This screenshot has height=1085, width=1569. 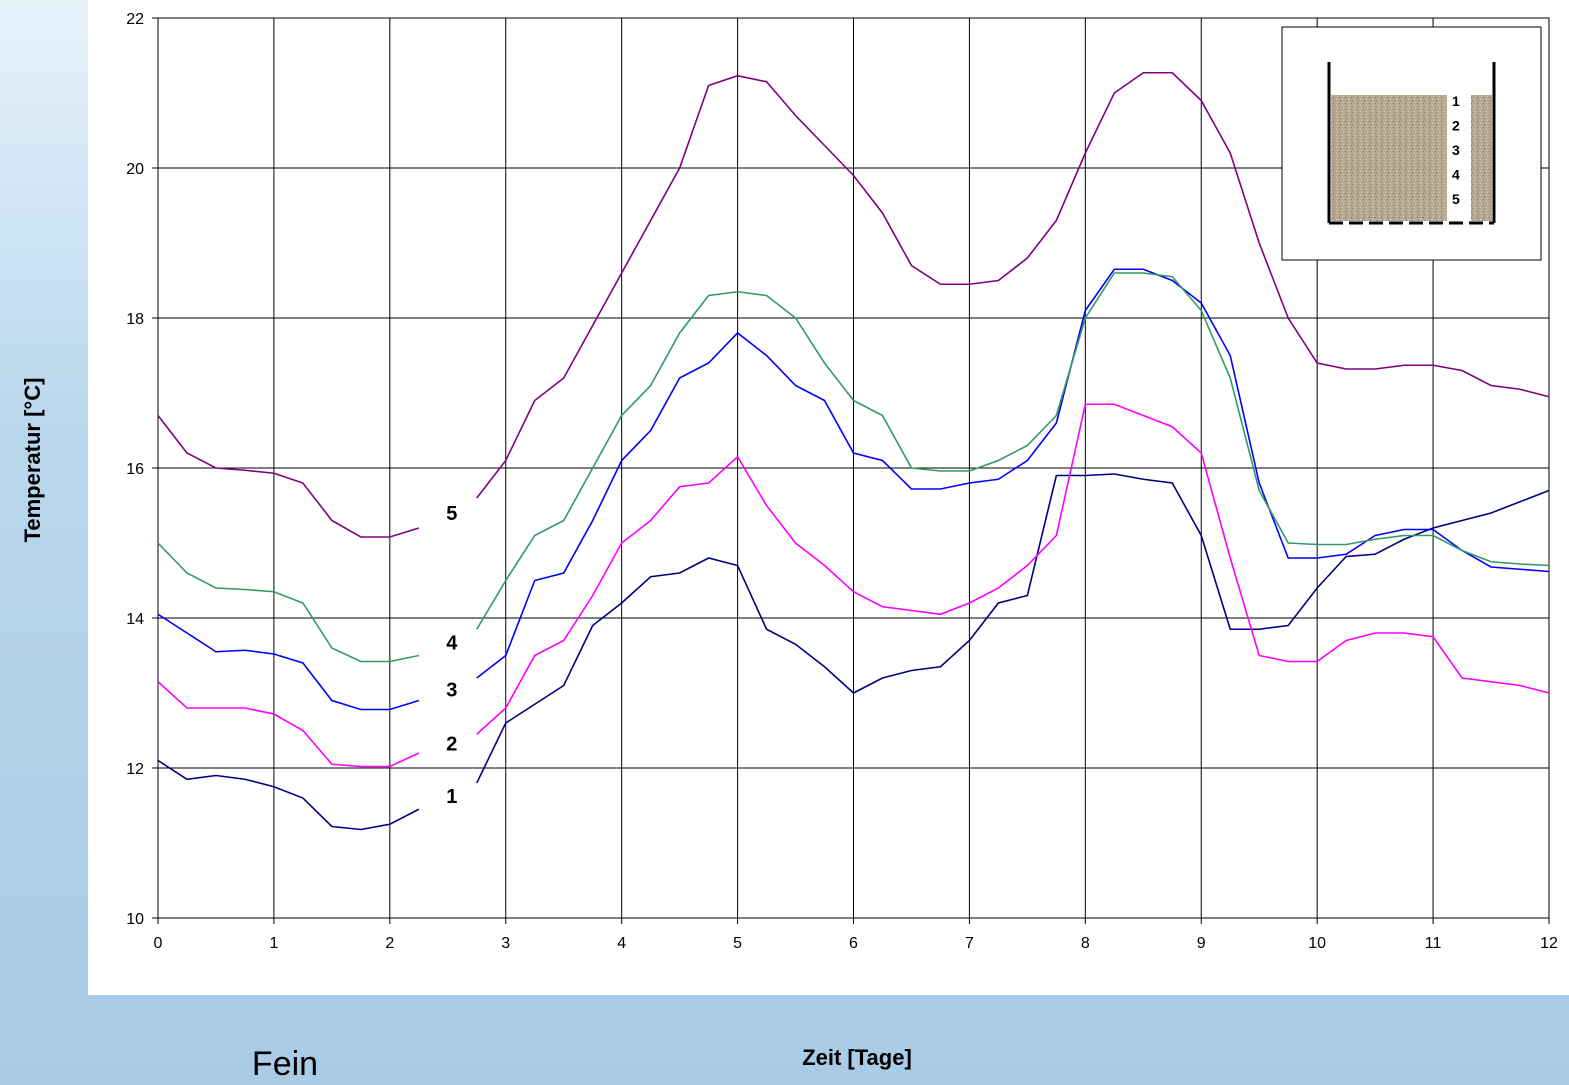 What do you see at coordinates (158, 943) in the screenshot?
I see `x-tick-label: 0` at bounding box center [158, 943].